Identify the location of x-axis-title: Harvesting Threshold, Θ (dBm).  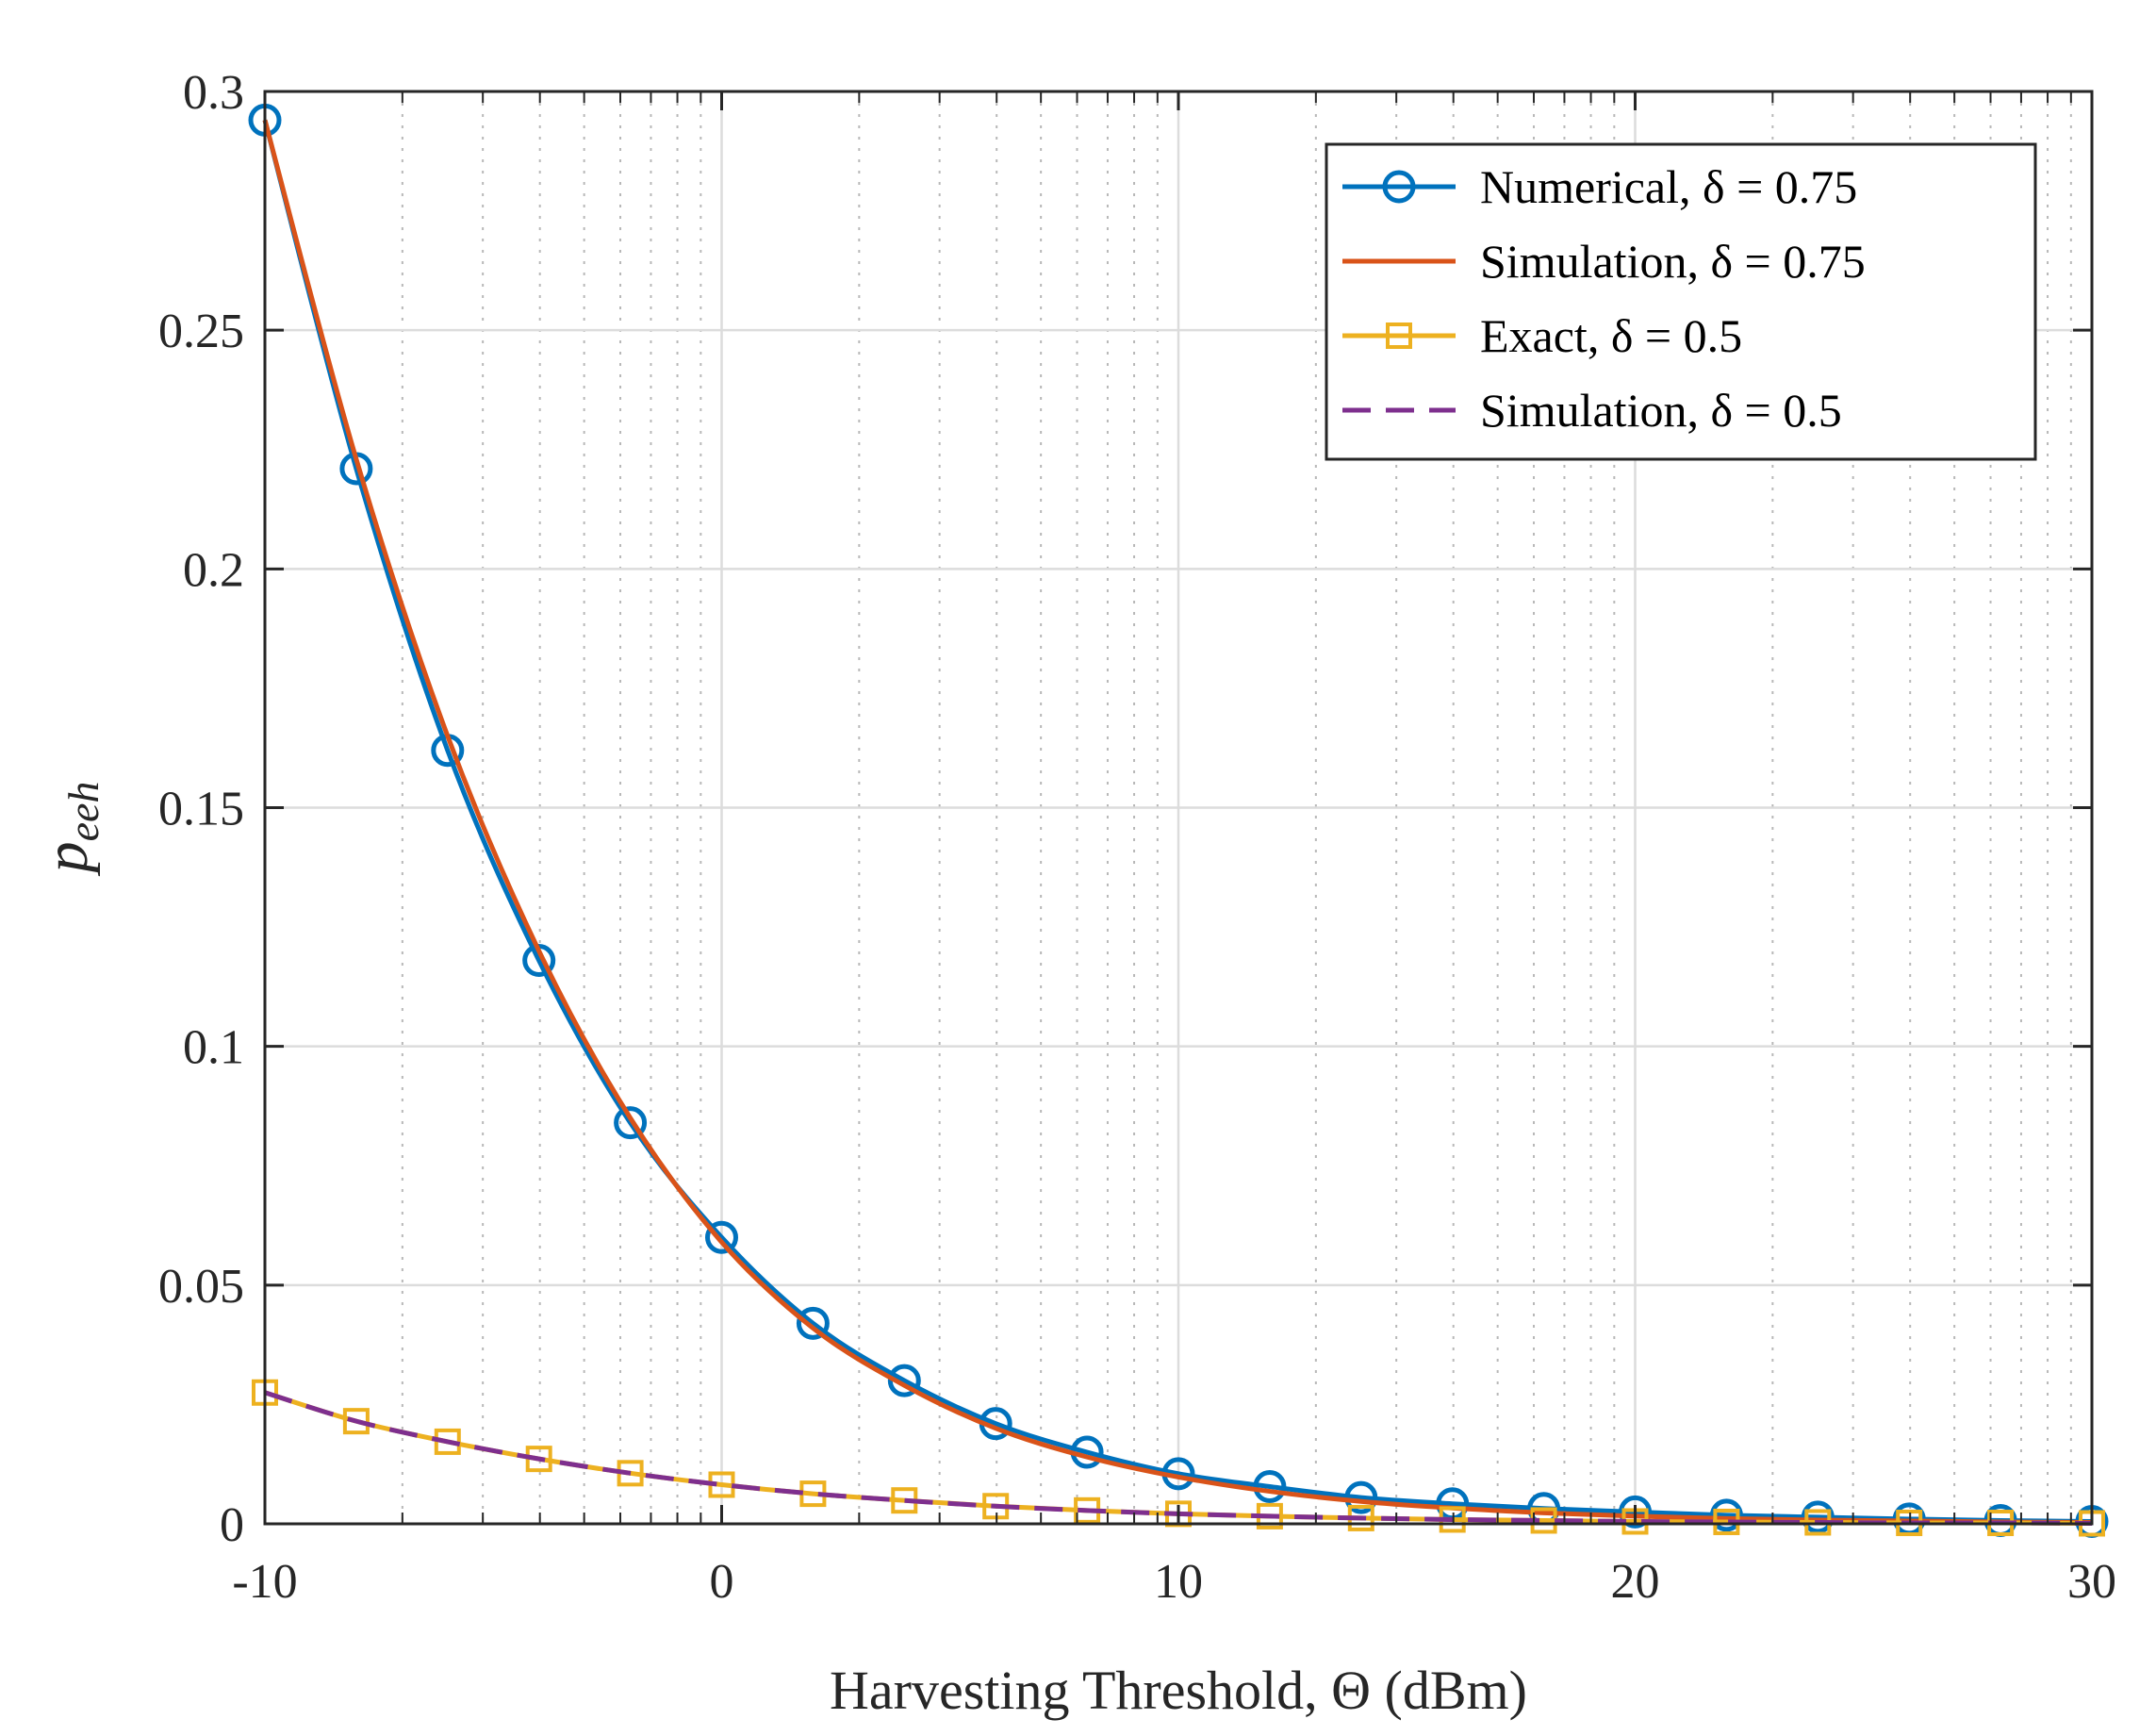
(1179, 1690).